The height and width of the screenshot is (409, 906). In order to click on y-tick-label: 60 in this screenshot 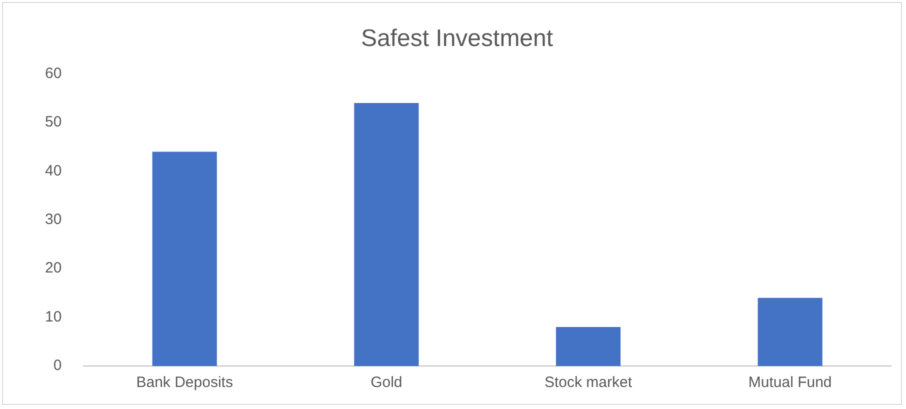, I will do `click(53, 73)`.